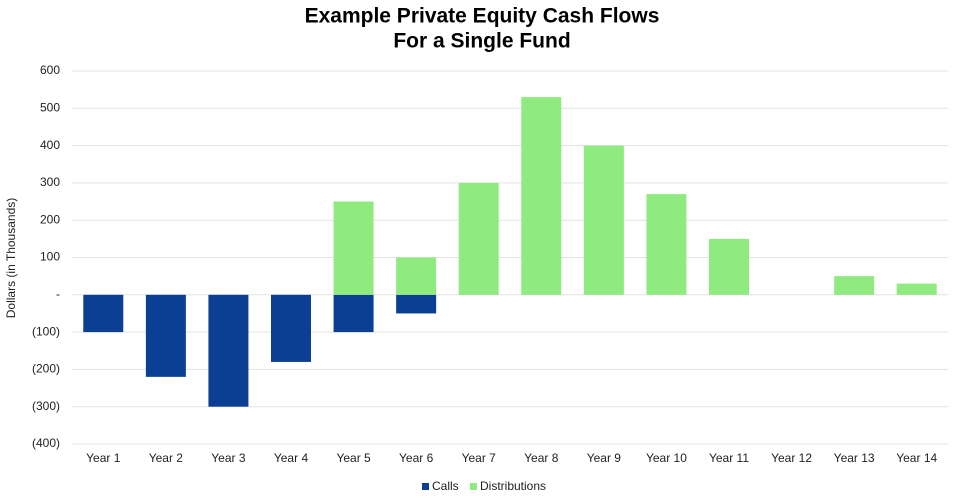 Image resolution: width=960 pixels, height=497 pixels. What do you see at coordinates (445, 486) in the screenshot?
I see `legend-label: Calls` at bounding box center [445, 486].